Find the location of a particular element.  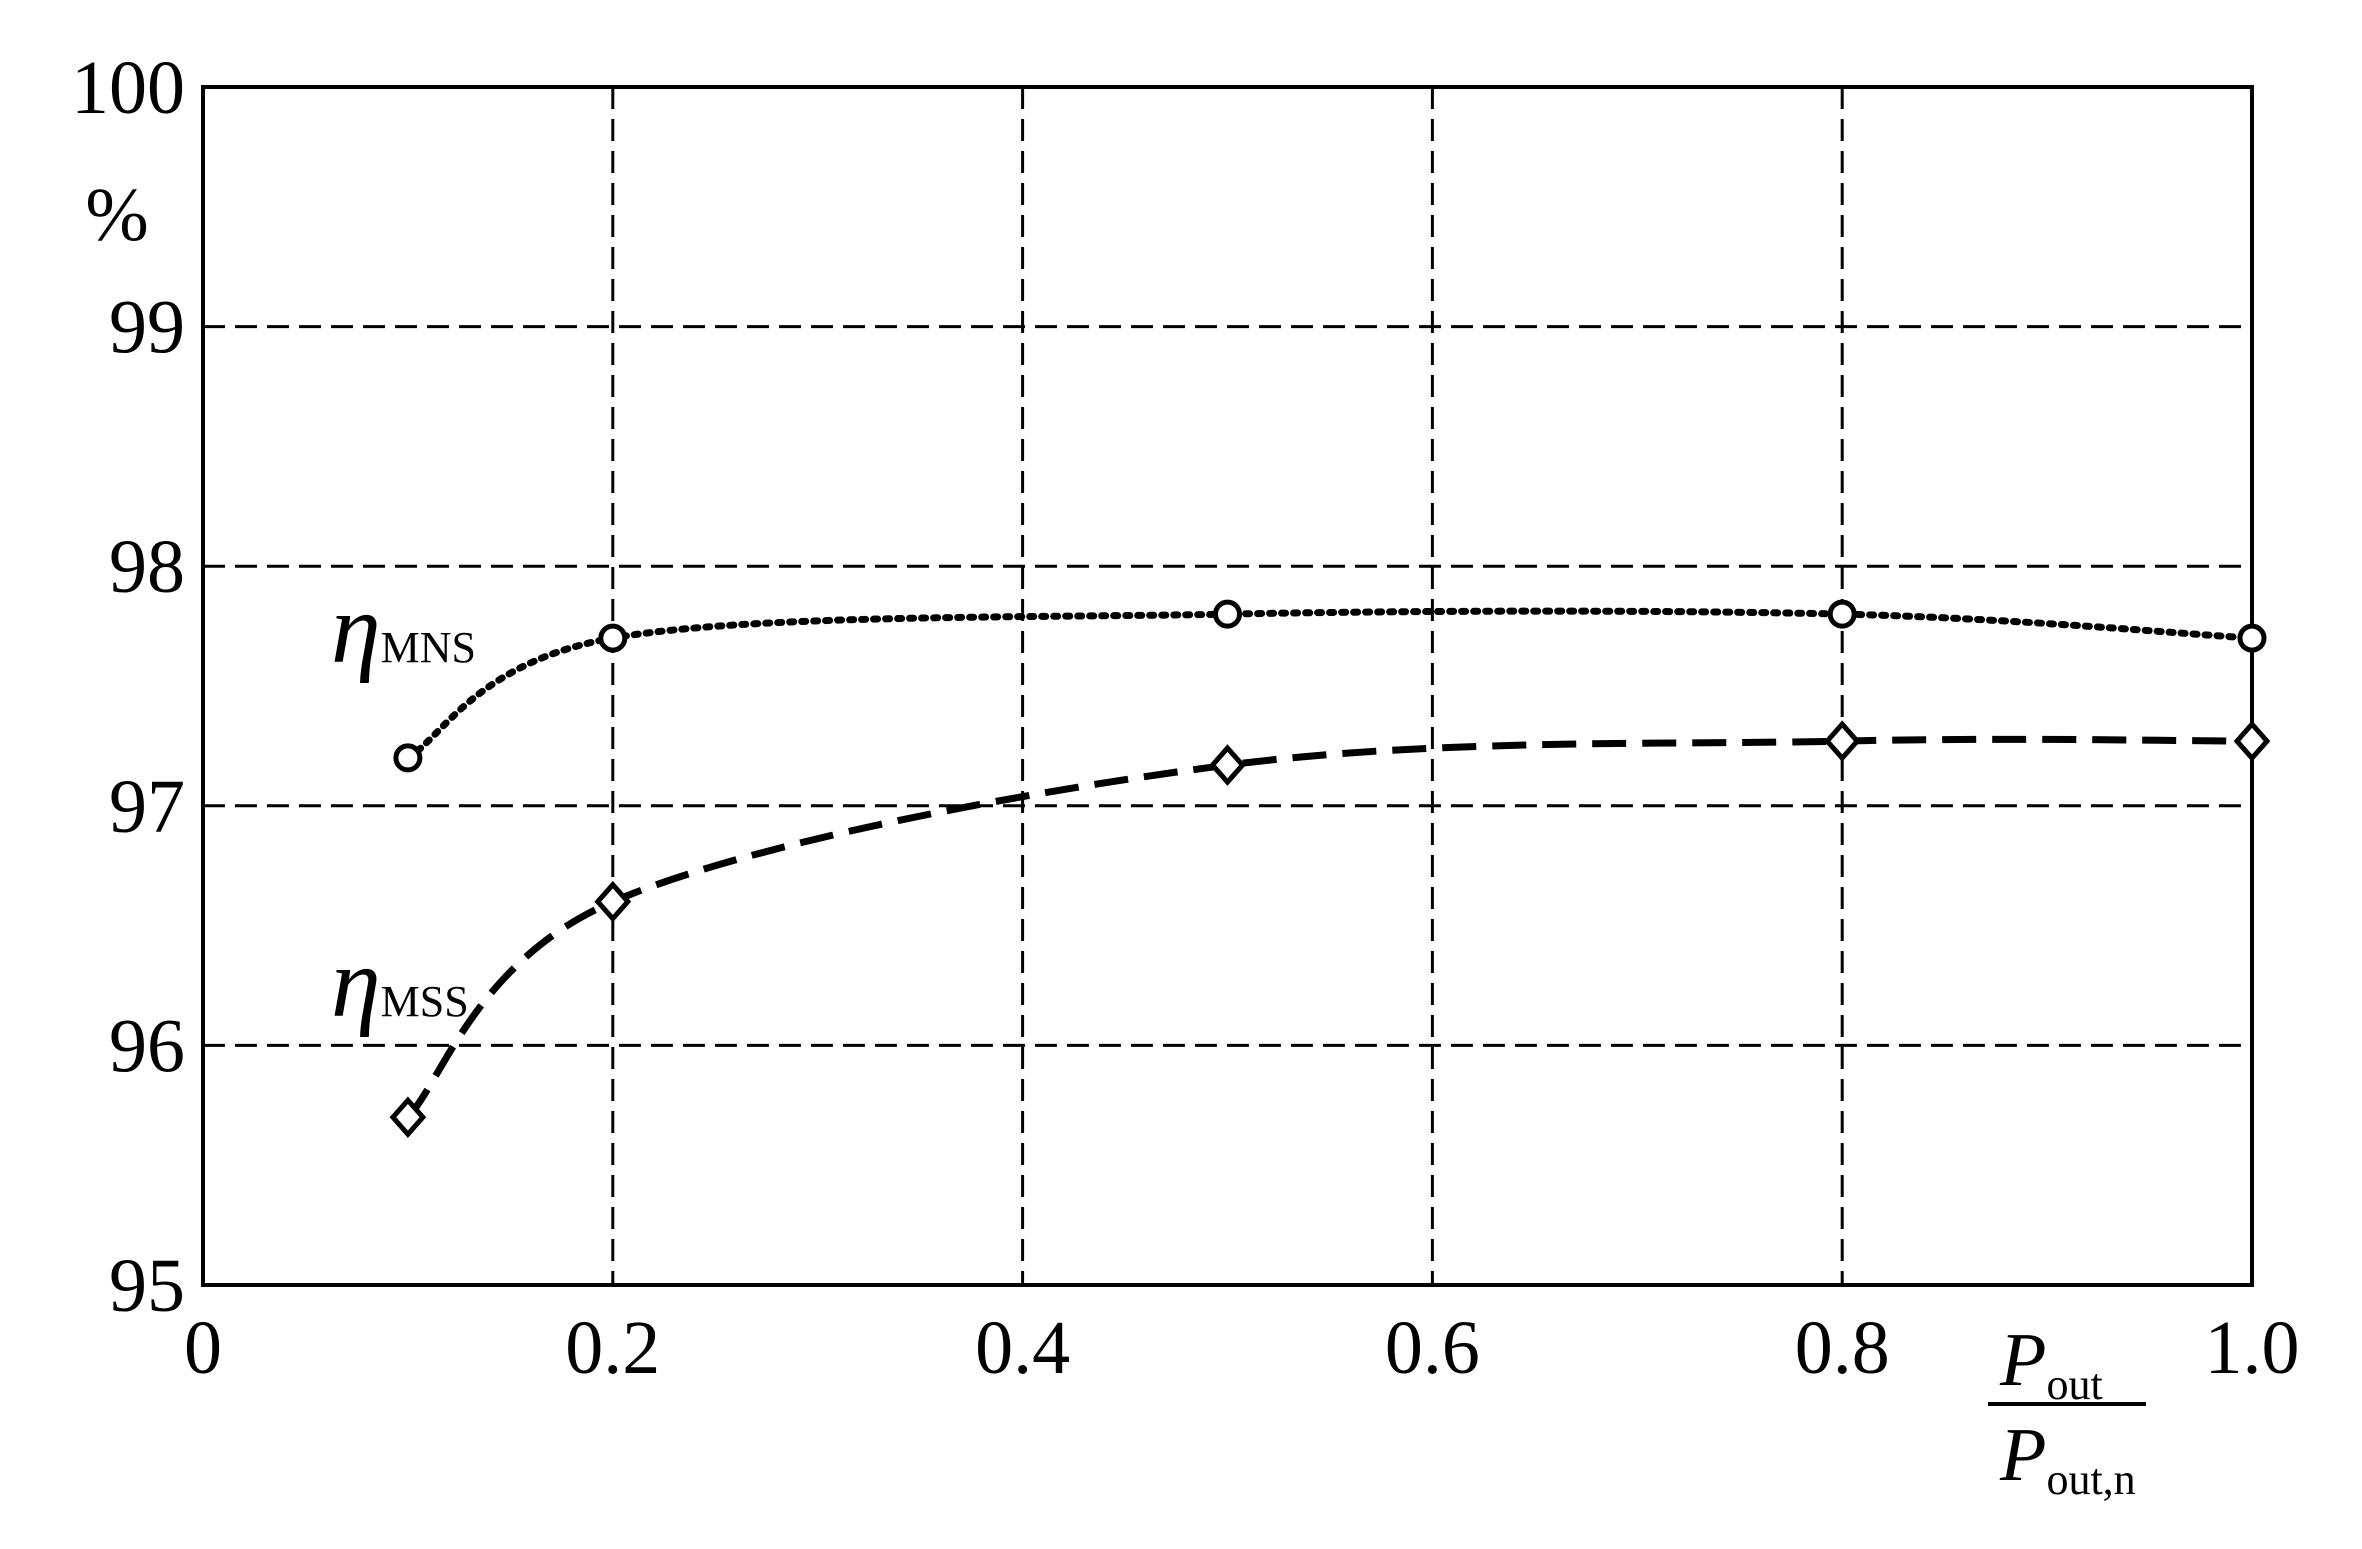

x-axis-label: Pout,n is located at coordinates (2067, 1458).